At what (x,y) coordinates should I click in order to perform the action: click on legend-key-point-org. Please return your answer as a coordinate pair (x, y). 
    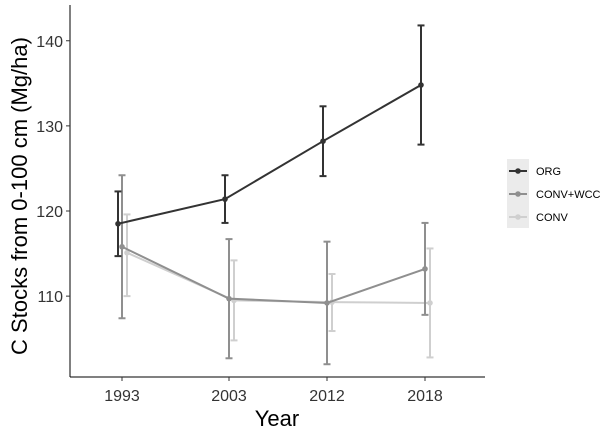
    Looking at the image, I should click on (518, 171).